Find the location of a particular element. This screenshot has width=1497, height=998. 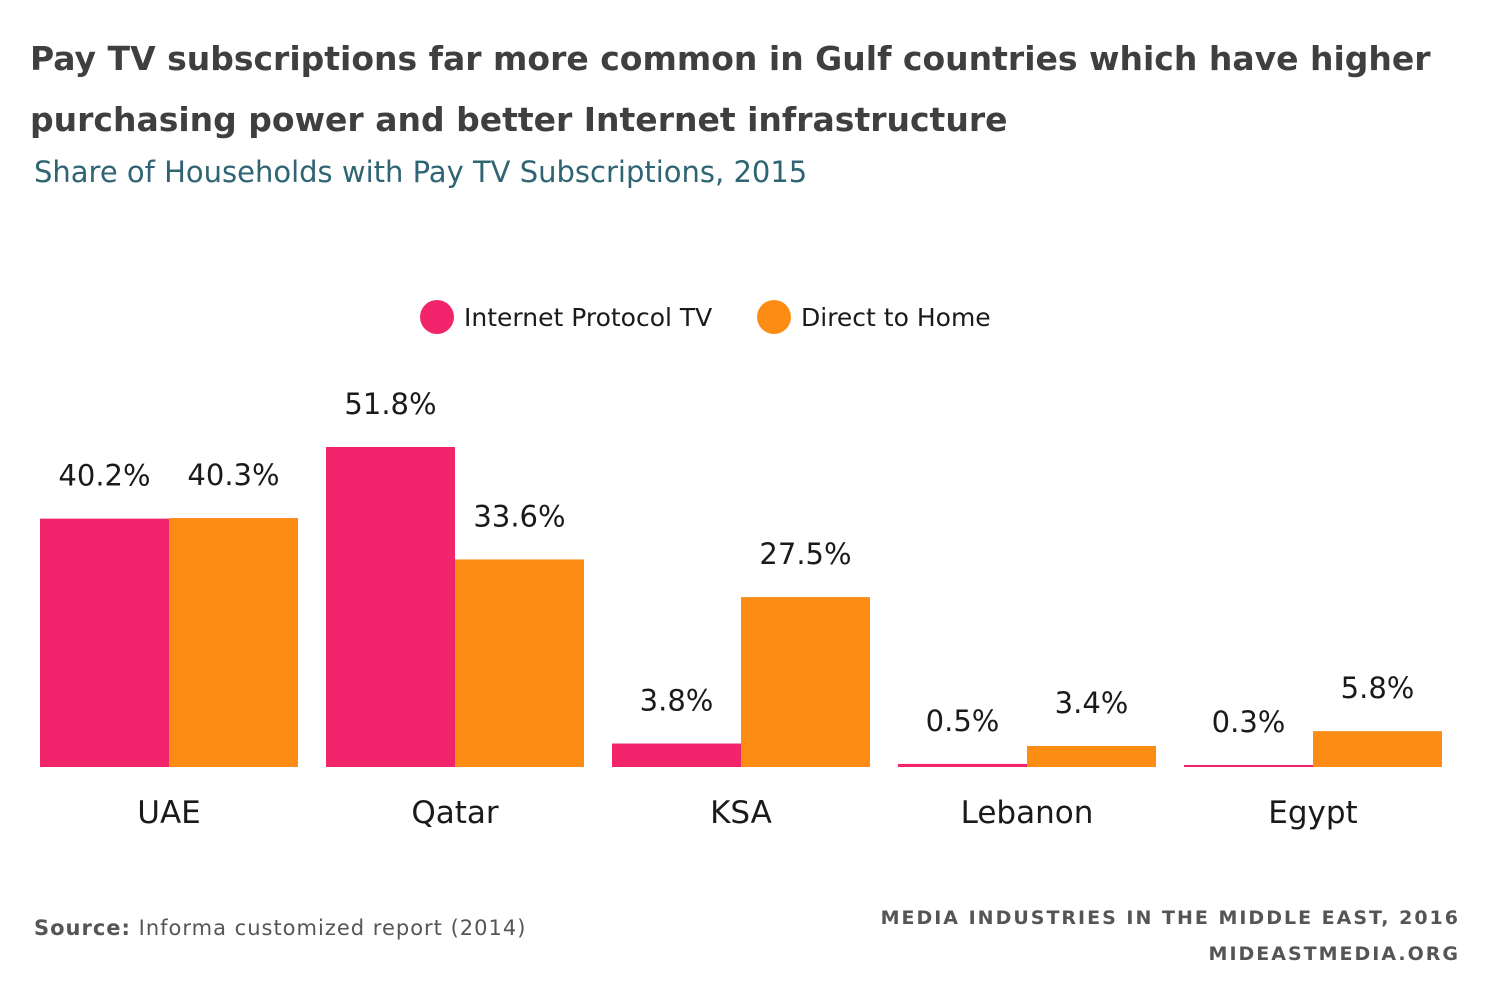

bar-ksa-direct-to-home is located at coordinates (805, 682).